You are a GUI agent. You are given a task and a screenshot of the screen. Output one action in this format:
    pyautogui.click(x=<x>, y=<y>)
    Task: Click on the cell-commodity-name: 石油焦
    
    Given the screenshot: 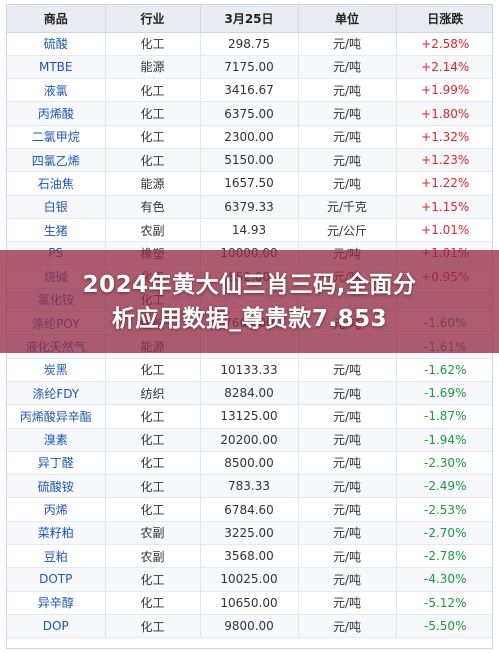 What is the action you would take?
    pyautogui.click(x=56, y=183)
    